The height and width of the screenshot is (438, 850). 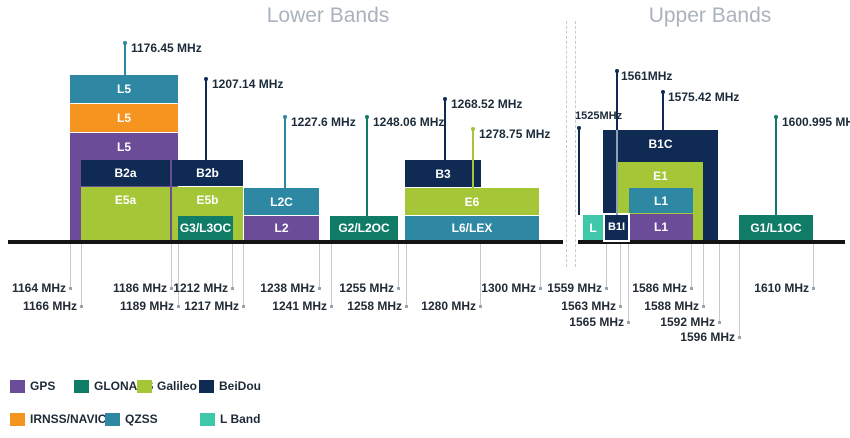 What do you see at coordinates (17, 386) in the screenshot?
I see `legend-swatch-gps` at bounding box center [17, 386].